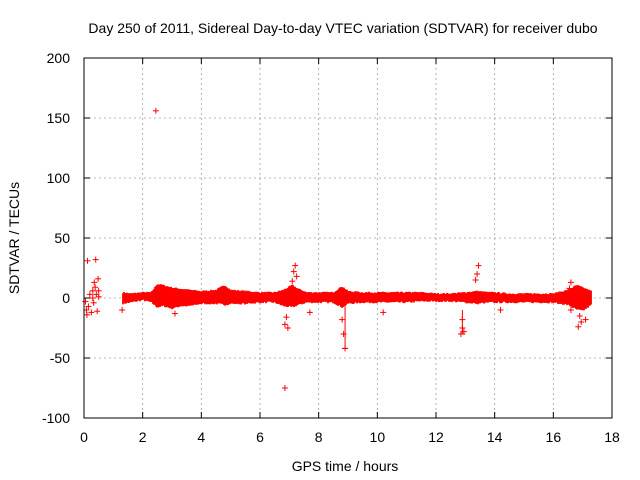 The image size is (640, 480). What do you see at coordinates (201, 437) in the screenshot?
I see `x-tick-label: 4` at bounding box center [201, 437].